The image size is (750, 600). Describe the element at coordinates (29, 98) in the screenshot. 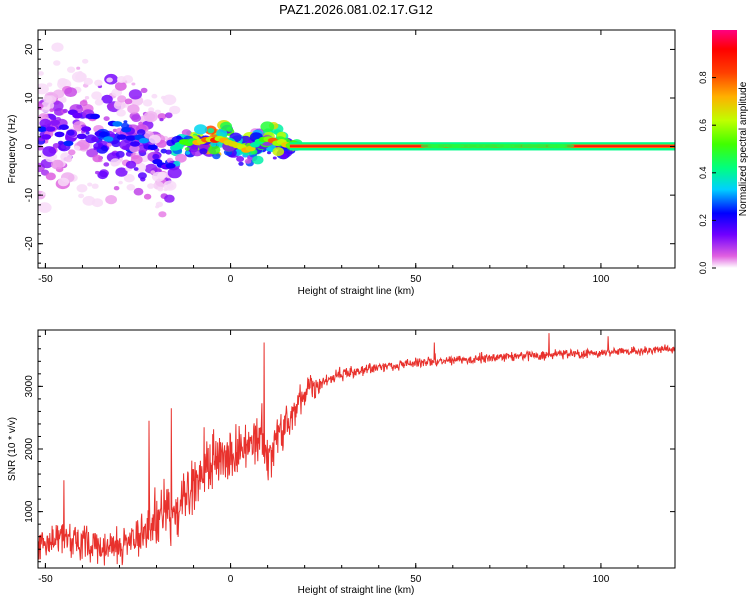

I see `y-tick-label: 10` at that location.